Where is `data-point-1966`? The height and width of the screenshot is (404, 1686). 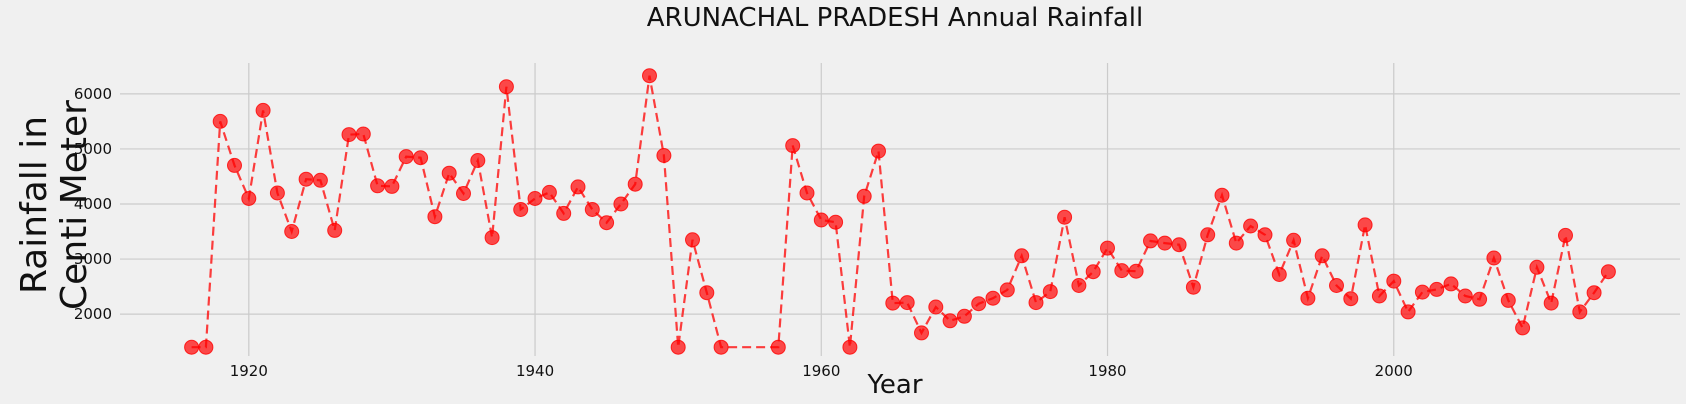
data-point-1966 is located at coordinates (907, 303).